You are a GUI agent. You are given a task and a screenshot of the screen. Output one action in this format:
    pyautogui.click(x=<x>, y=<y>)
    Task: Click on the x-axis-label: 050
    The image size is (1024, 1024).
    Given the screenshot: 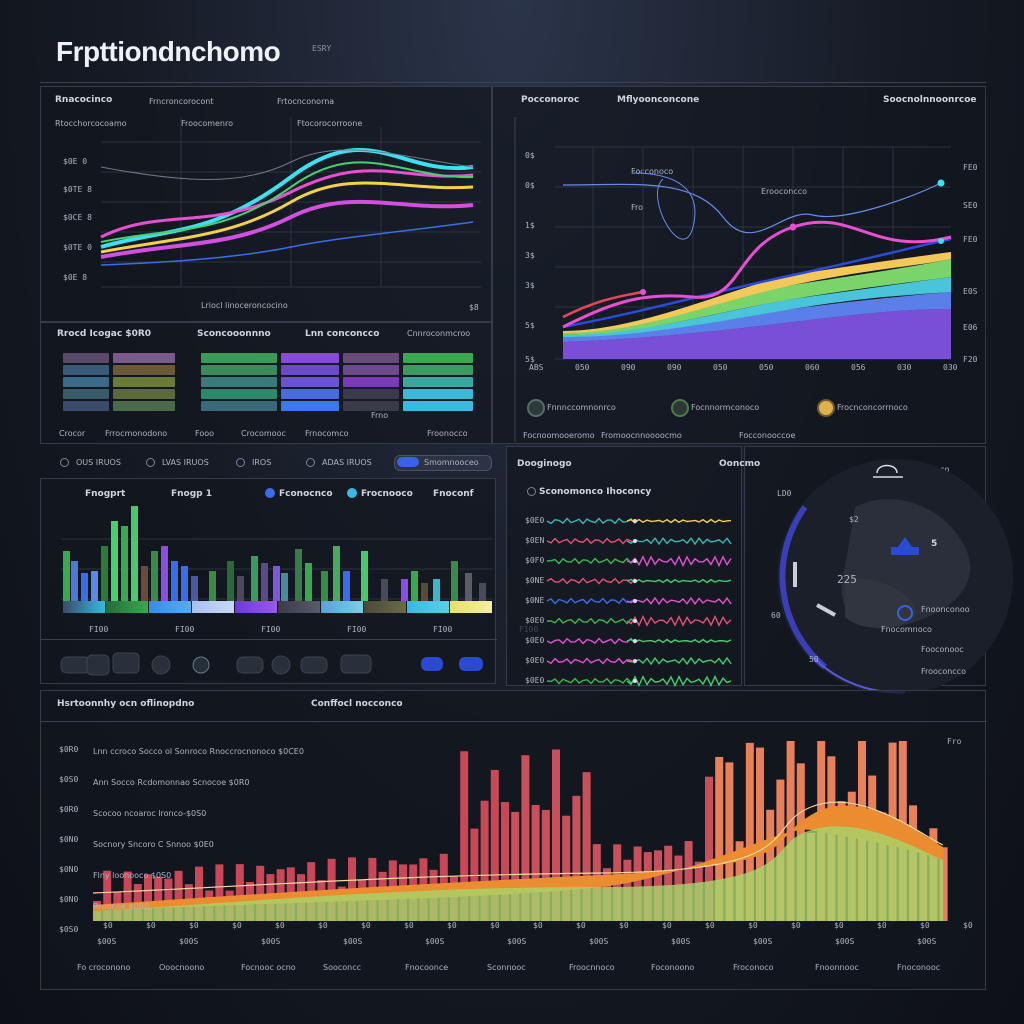 What is the action you would take?
    pyautogui.click(x=720, y=367)
    